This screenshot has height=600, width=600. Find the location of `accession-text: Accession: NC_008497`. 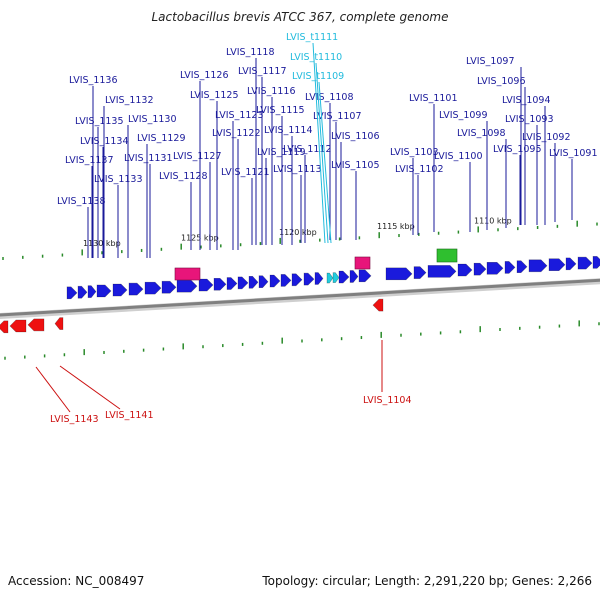

accession-text: Accession: NC_008497 is located at coordinates (76, 581).